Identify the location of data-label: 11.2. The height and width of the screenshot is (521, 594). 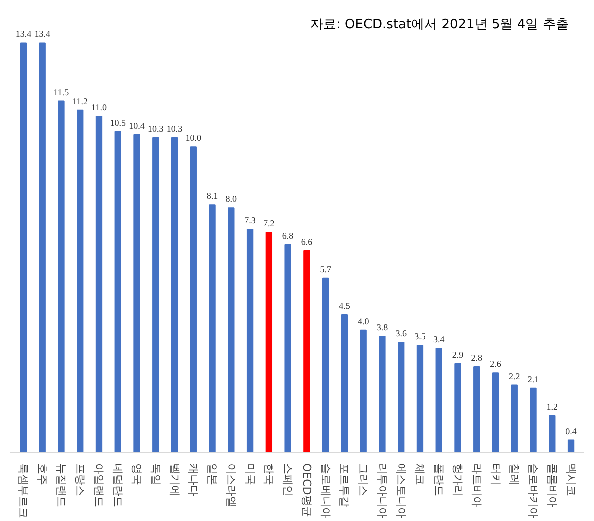
(80, 101).